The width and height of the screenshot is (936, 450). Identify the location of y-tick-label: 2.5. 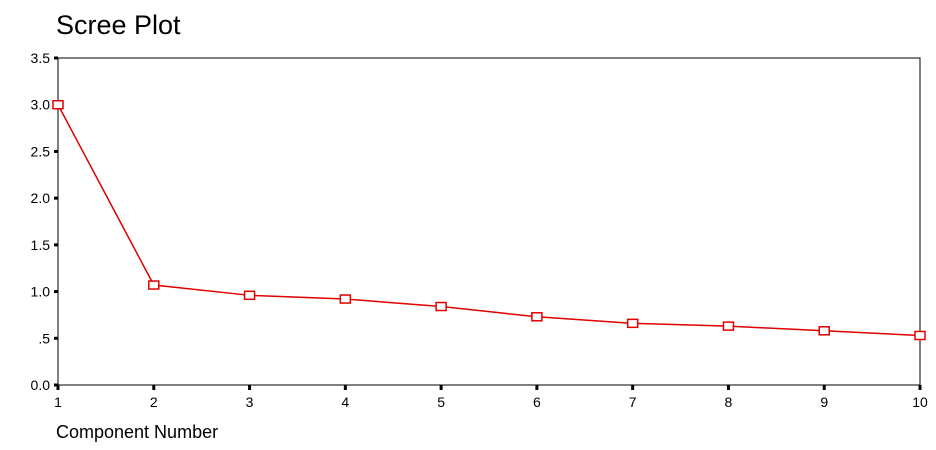
(41, 151).